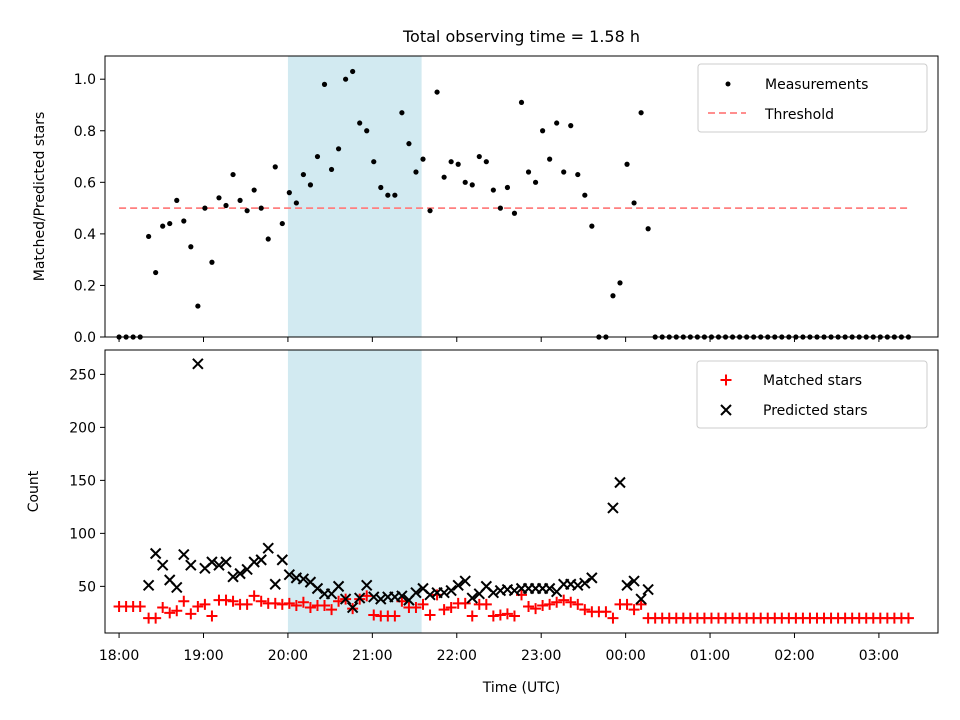  What do you see at coordinates (726, 410) in the screenshot?
I see `legend-marker-predicted` at bounding box center [726, 410].